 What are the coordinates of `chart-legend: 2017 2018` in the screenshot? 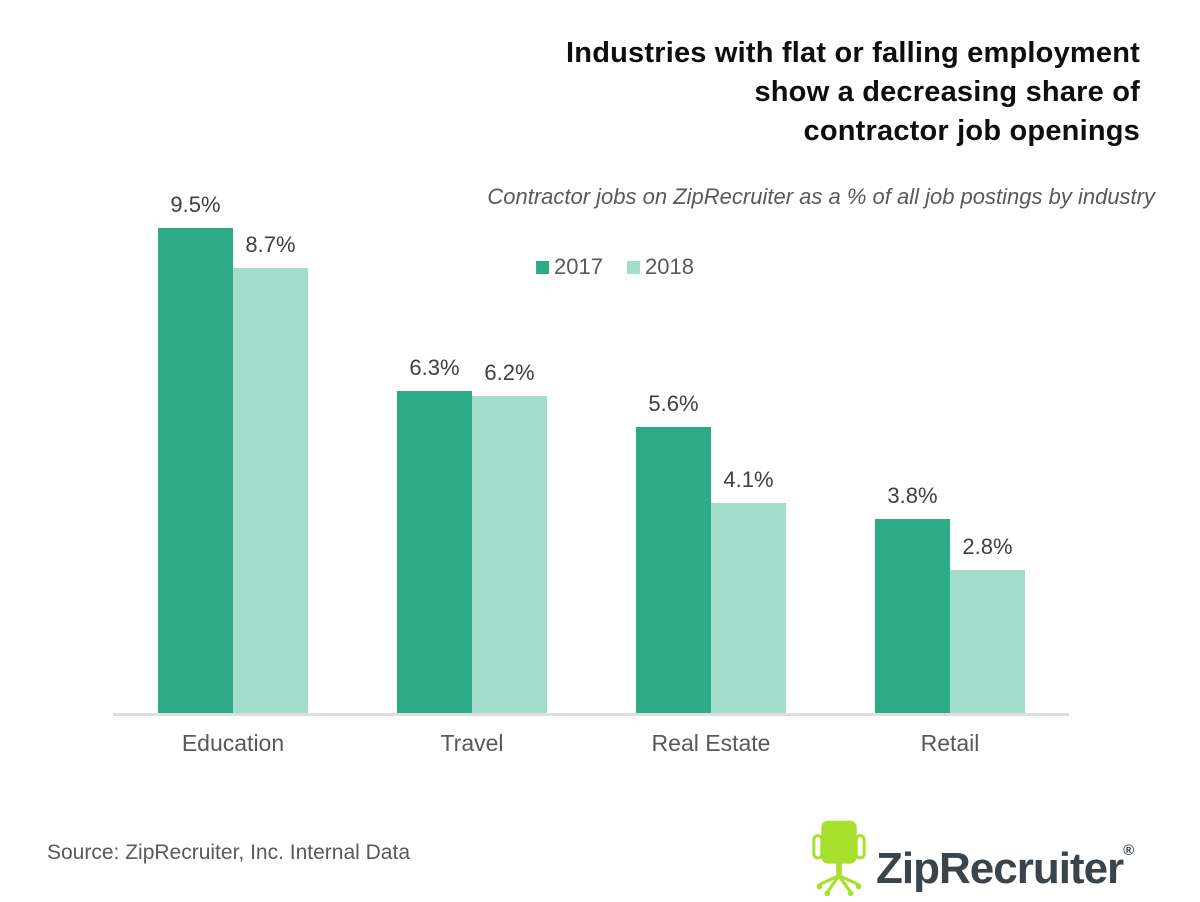 It's located at (615, 267).